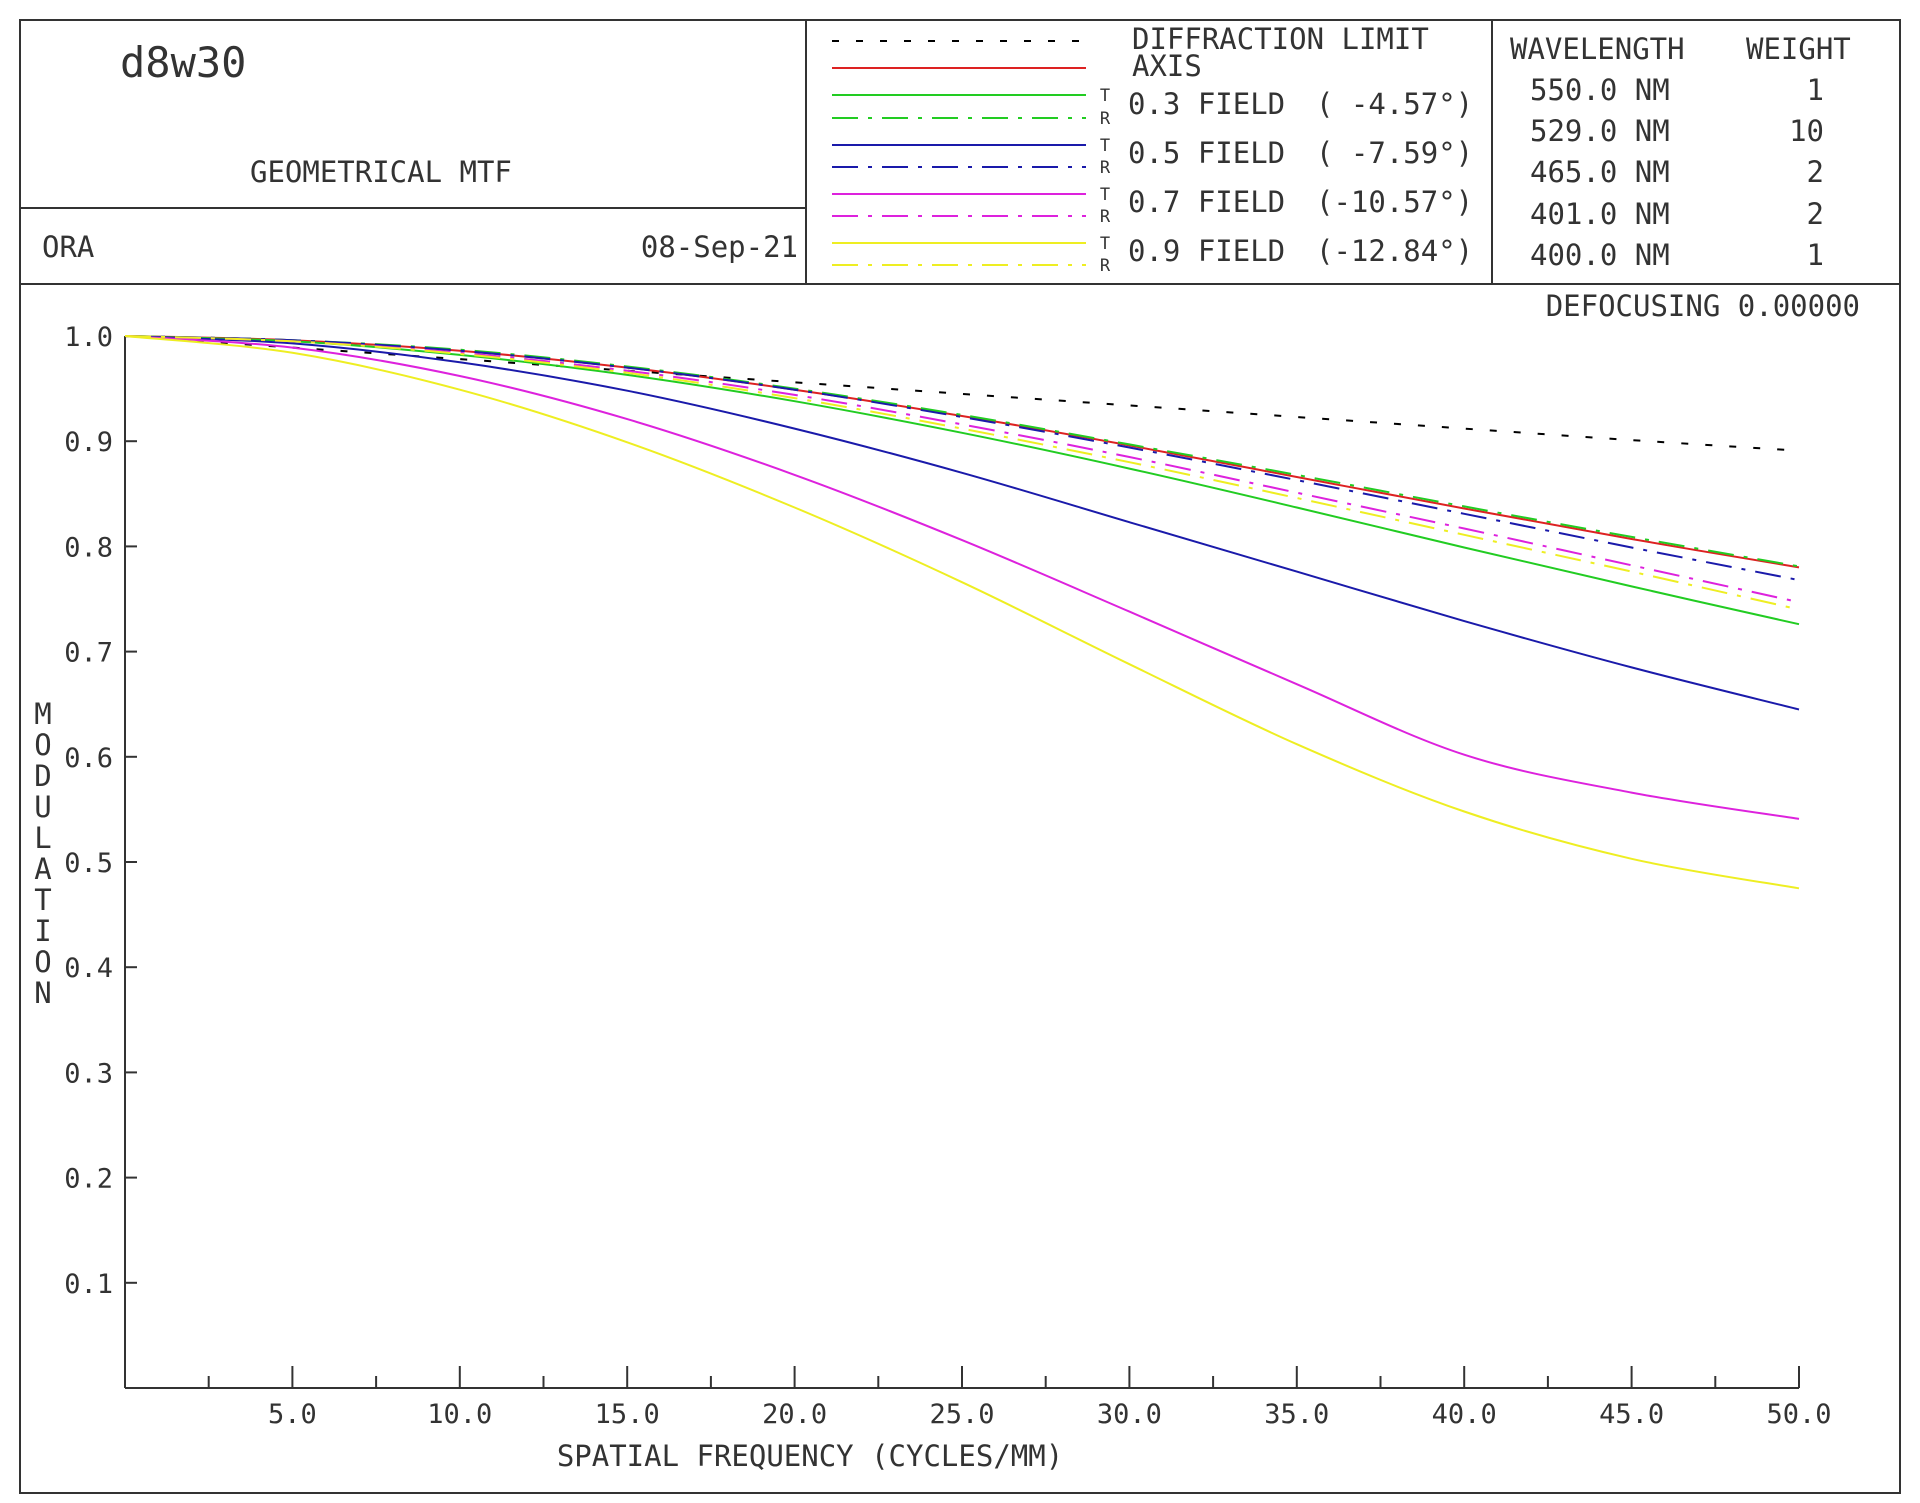 Image resolution: width=1920 pixels, height=1503 pixels. Describe the element at coordinates (1394, 153) in the screenshot. I see `legend-field-angle: ( -7.59°)` at that location.